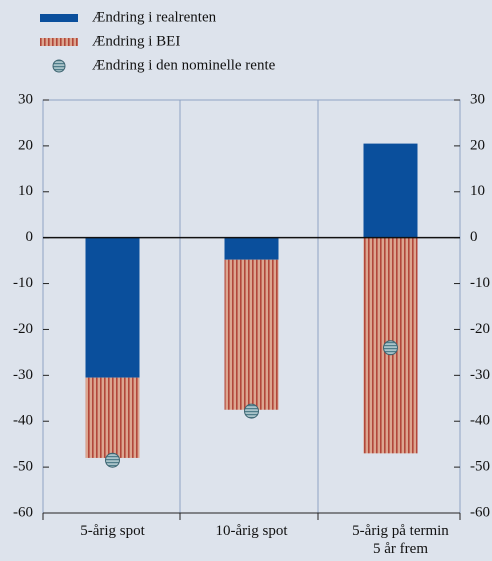 This screenshot has width=492, height=561. Describe the element at coordinates (480, 512) in the screenshot. I see `y2-tick-label: -60` at that location.